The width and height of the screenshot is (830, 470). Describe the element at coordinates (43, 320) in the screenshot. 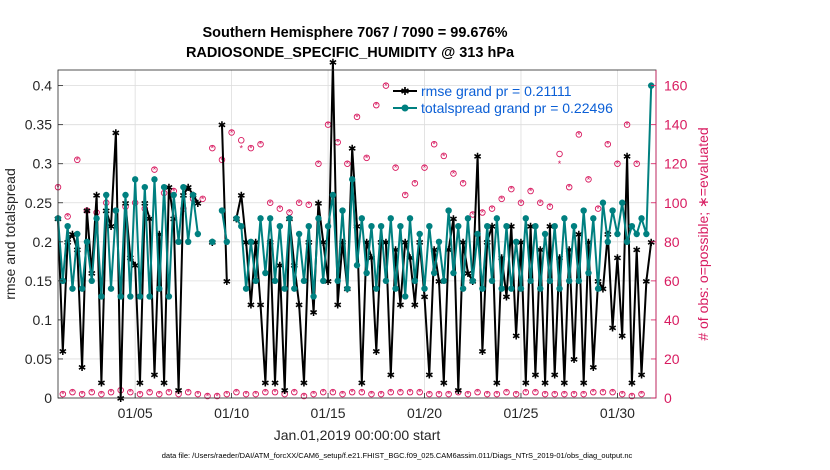

I see `y-tick-label: 0.1` at that location.